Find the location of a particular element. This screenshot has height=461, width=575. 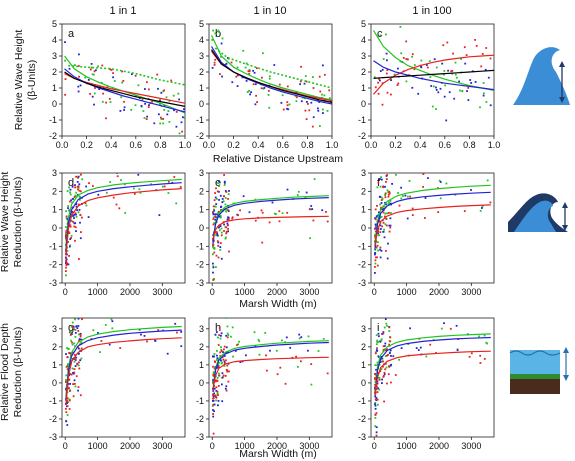

y-tick-label: 0 is located at coordinates (54, 104).